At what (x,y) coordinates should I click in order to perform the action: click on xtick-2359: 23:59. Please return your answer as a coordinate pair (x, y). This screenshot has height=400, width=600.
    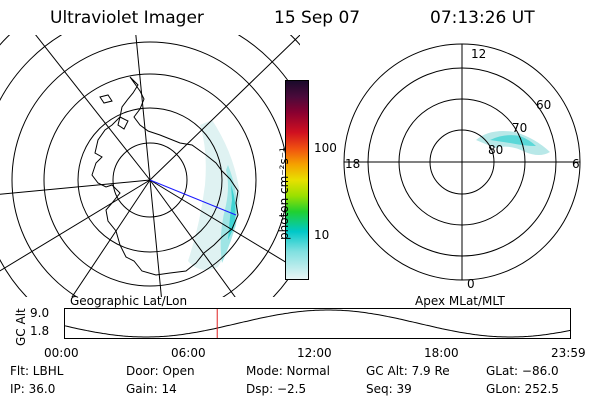
    Looking at the image, I should click on (568, 353).